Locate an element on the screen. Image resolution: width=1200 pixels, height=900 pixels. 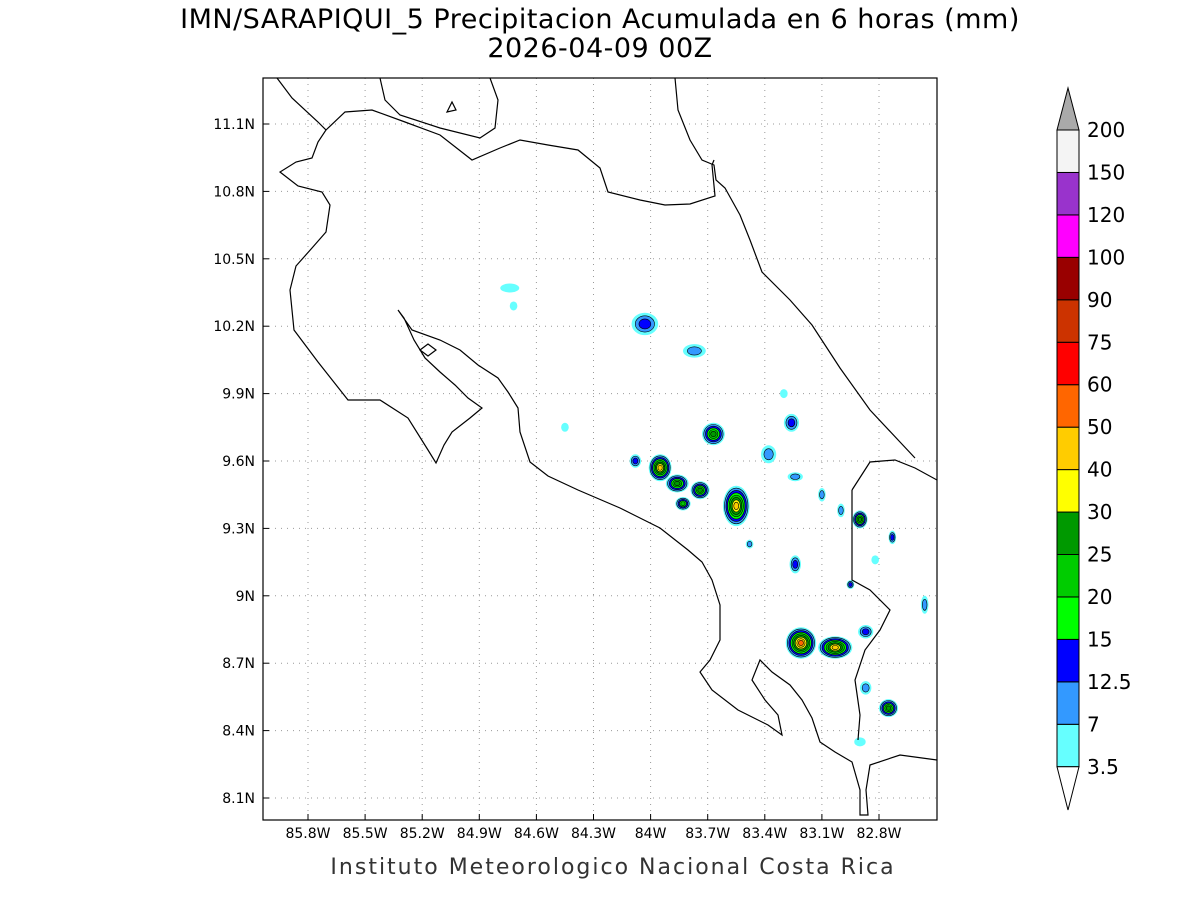
colorbar-label: 60 is located at coordinates (1099, 385).